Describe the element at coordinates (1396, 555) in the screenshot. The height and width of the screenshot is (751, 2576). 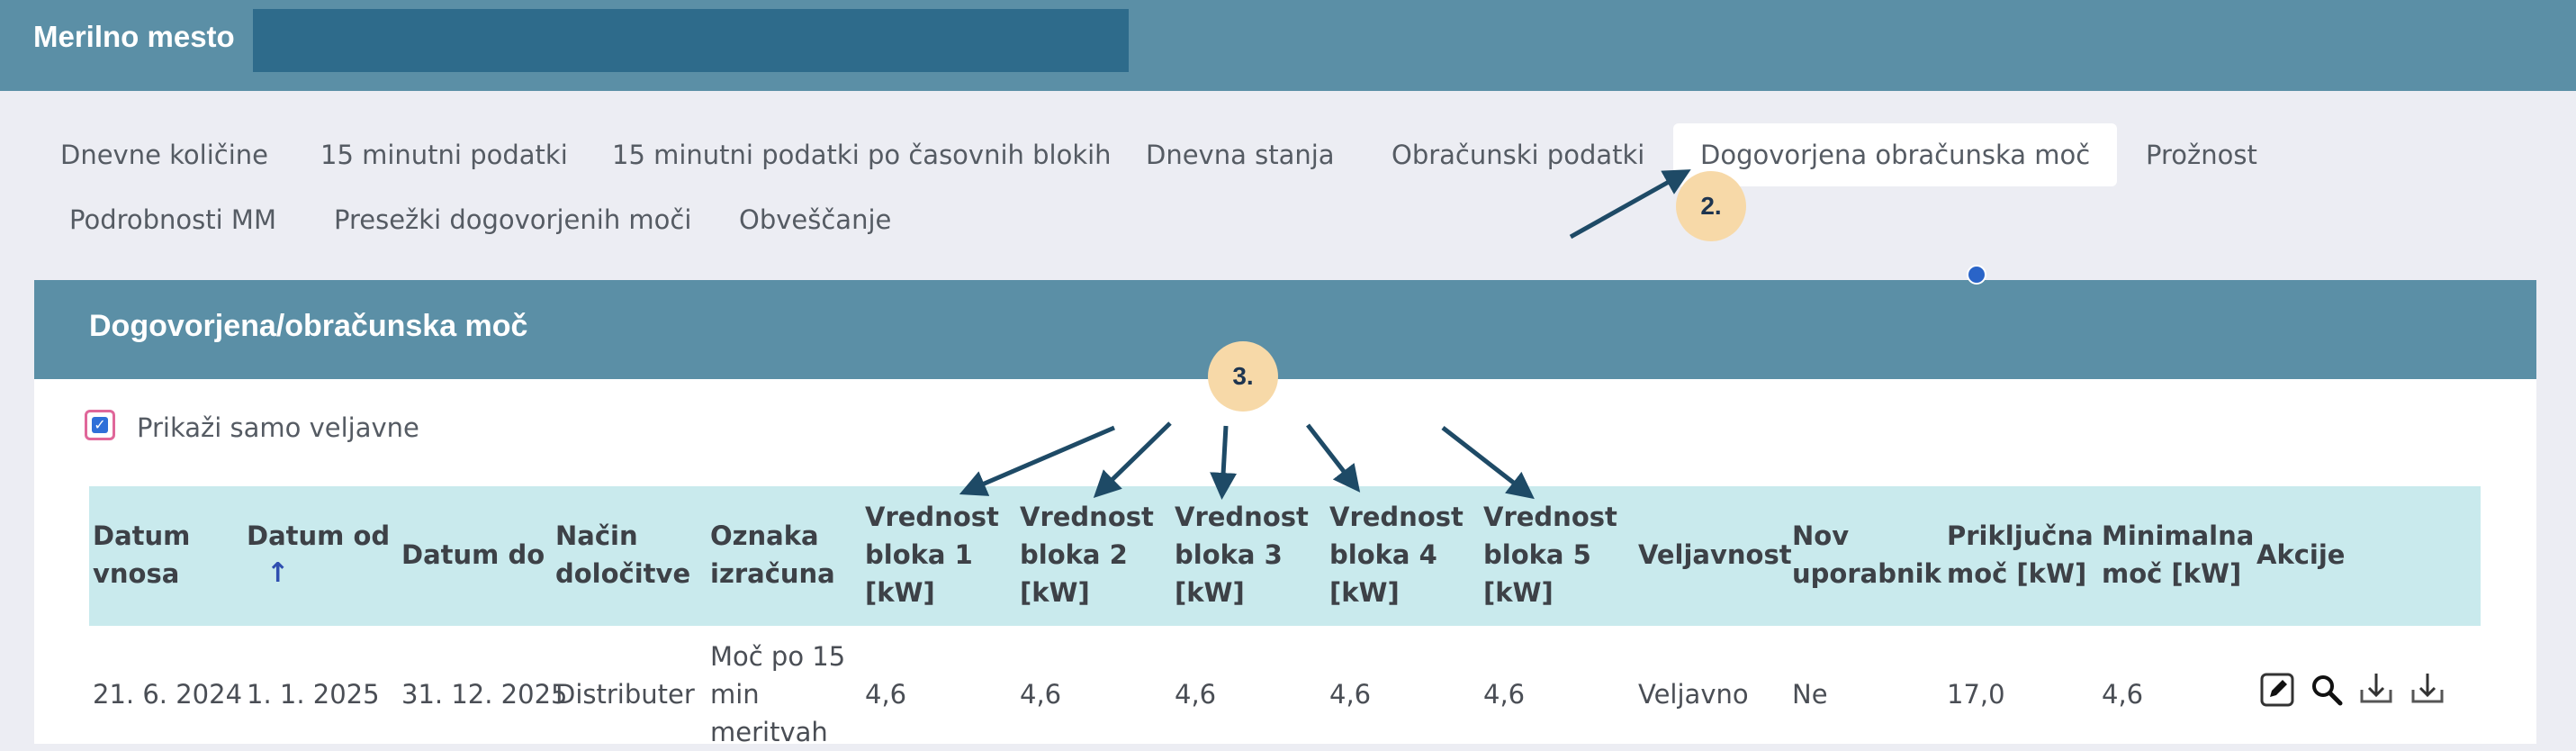
I see `col-vrednost-bloka-4: Vrednost bloka 4 [kW]` at that location.